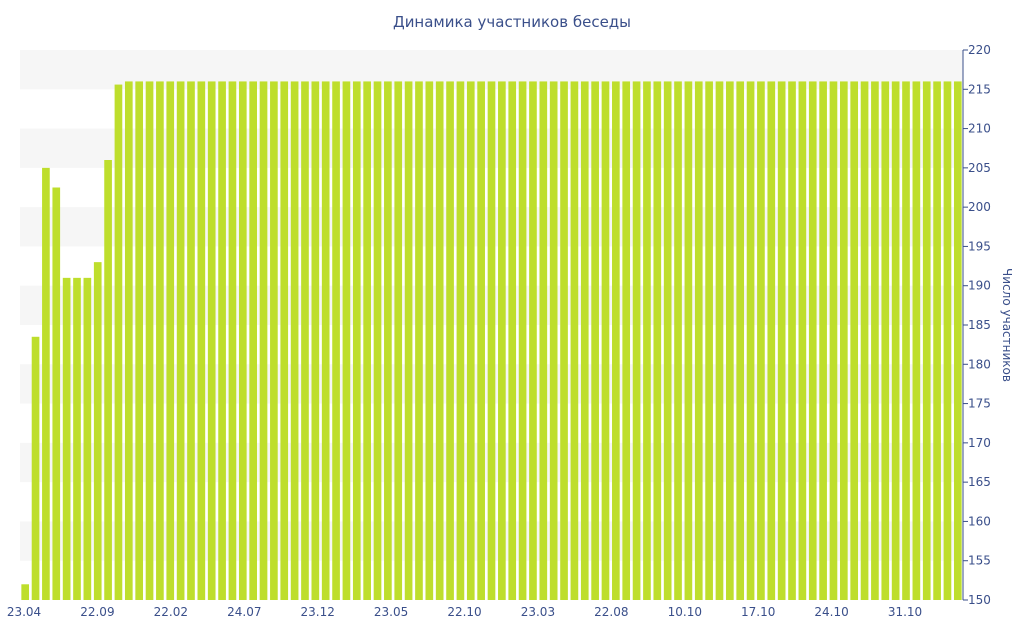 This screenshot has height=640, width=1024. What do you see at coordinates (979, 129) in the screenshot?
I see `y-tick-label: 210` at bounding box center [979, 129].